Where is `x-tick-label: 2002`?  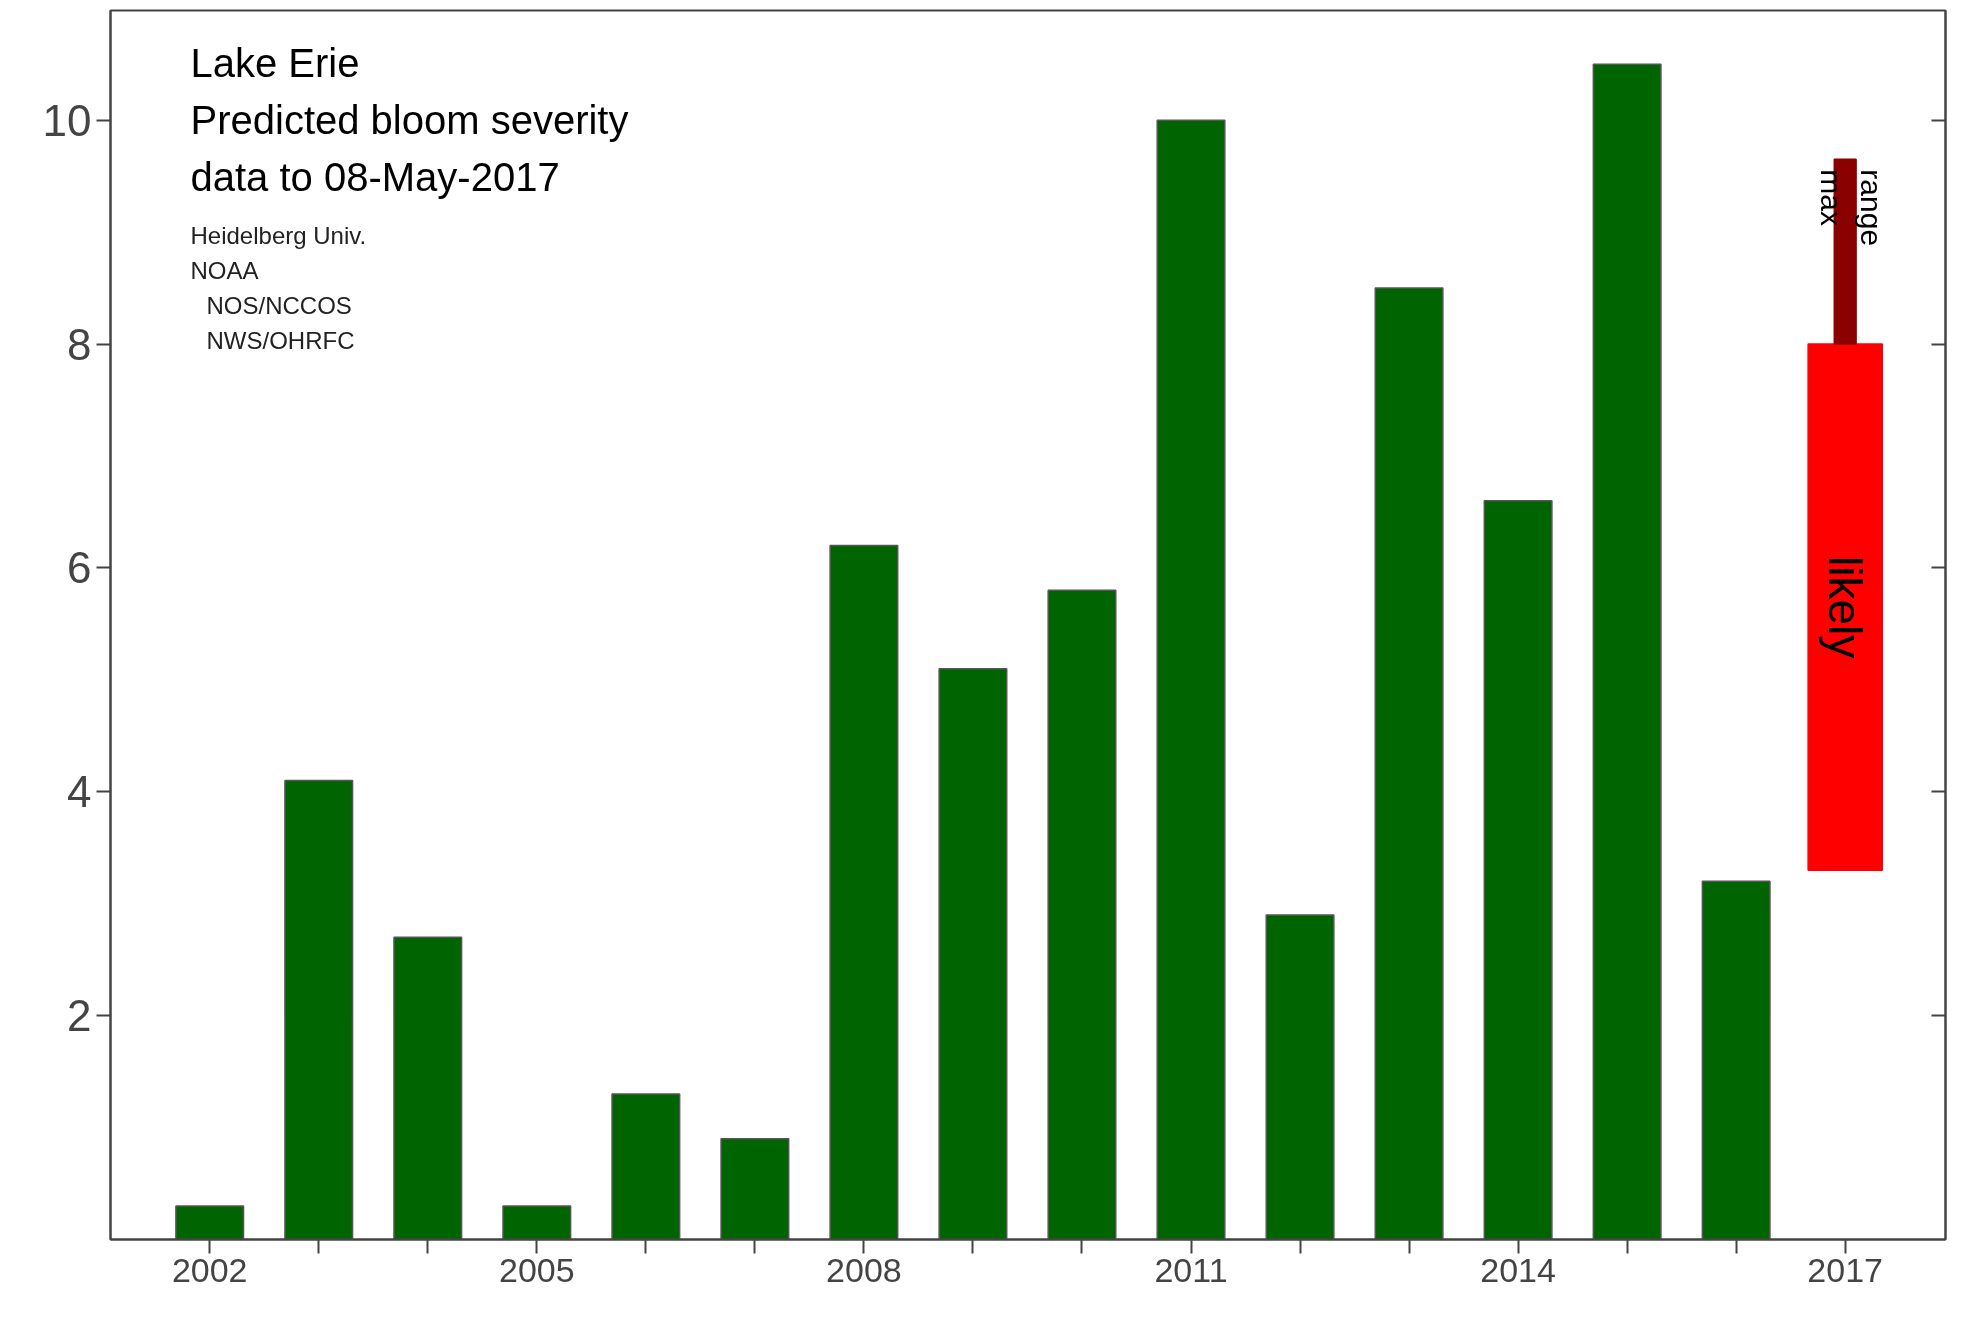
x-tick-label: 2002 is located at coordinates (209, 1269).